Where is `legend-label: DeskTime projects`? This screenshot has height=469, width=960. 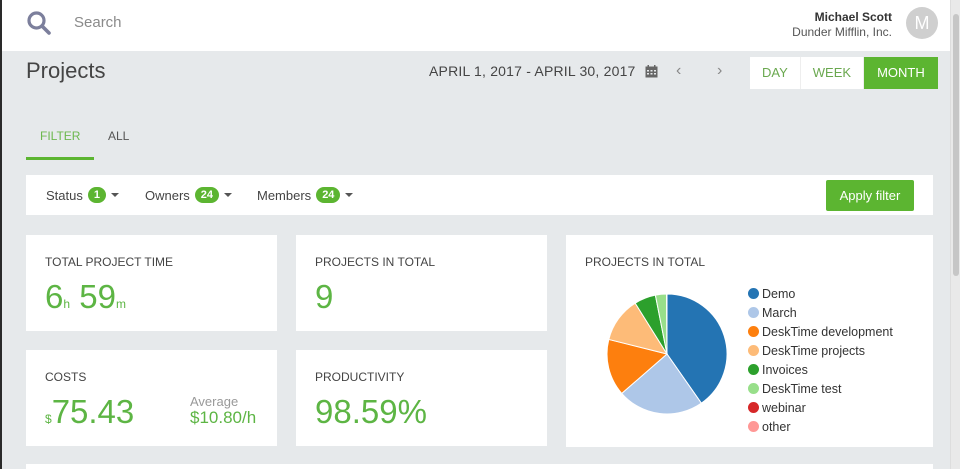
legend-label: DeskTime projects is located at coordinates (814, 350).